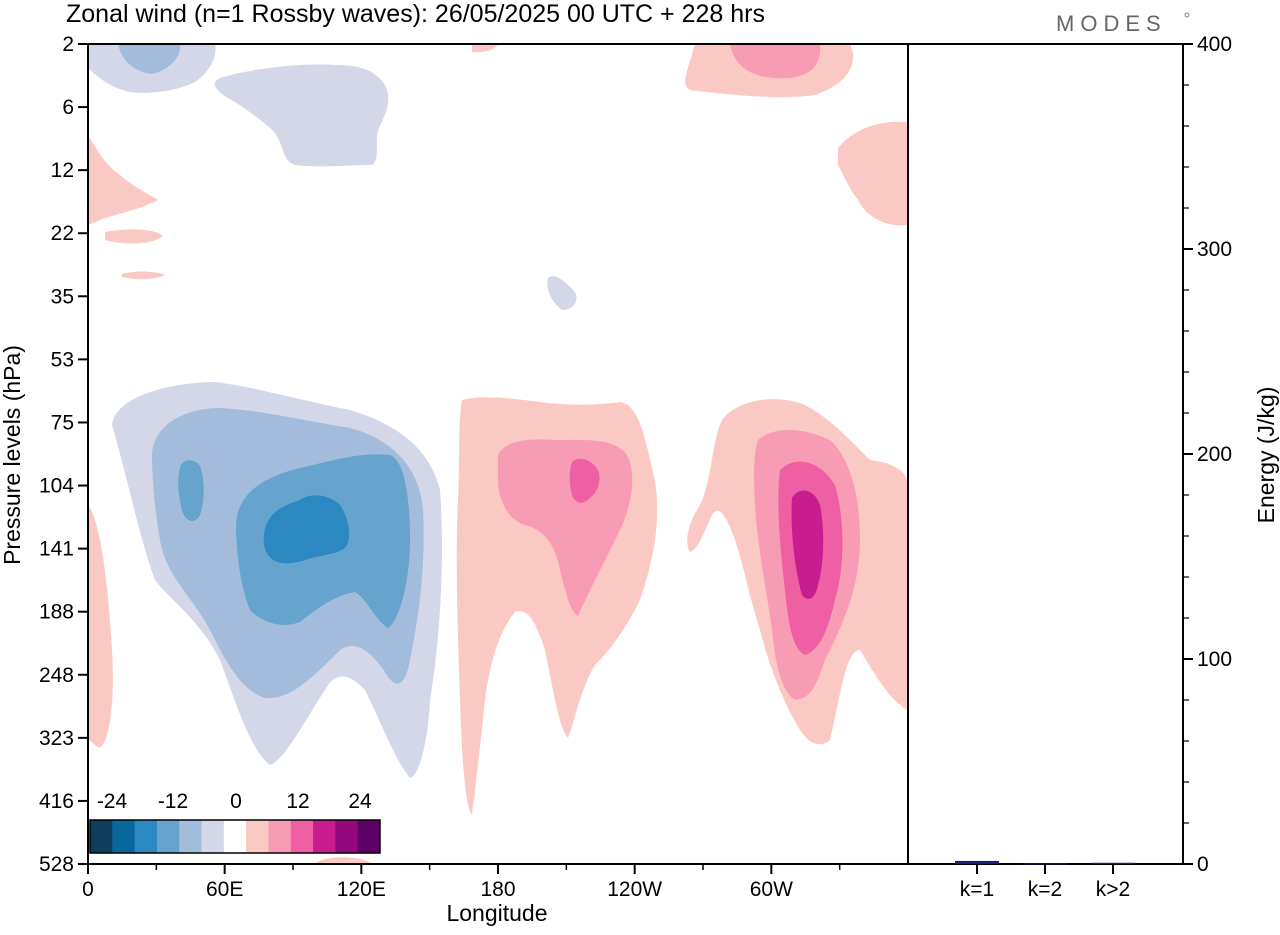 This screenshot has width=1280, height=935. Describe the element at coordinates (112, 801) in the screenshot. I see `colorbar-label: -24` at that location.